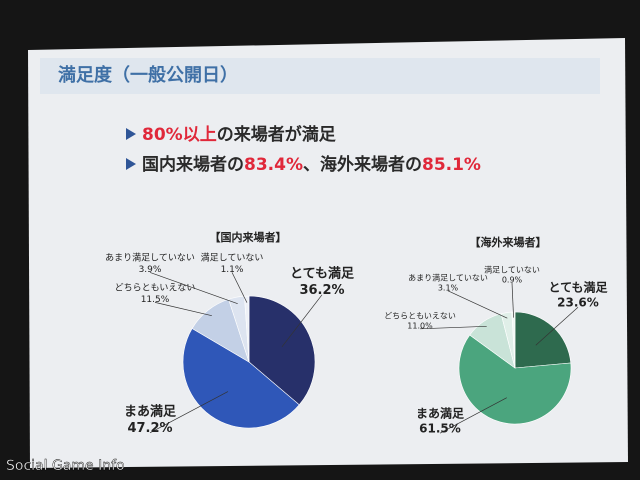 This screenshot has width=640, height=480. What do you see at coordinates (232, 270) in the screenshot?
I see `slice-value: 1.1%` at bounding box center [232, 270].